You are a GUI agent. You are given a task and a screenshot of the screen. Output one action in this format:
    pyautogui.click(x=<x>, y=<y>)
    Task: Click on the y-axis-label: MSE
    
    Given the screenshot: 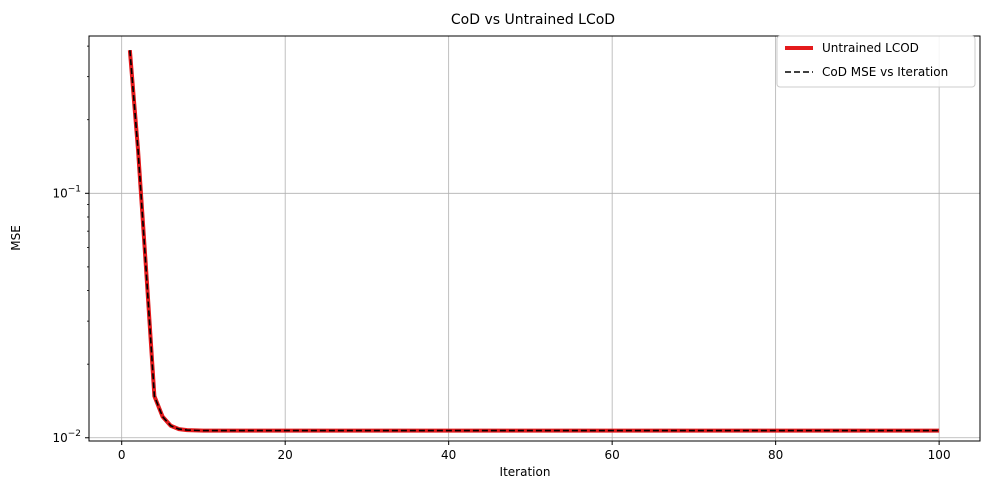 What is the action you would take?
    pyautogui.click(x=16, y=238)
    